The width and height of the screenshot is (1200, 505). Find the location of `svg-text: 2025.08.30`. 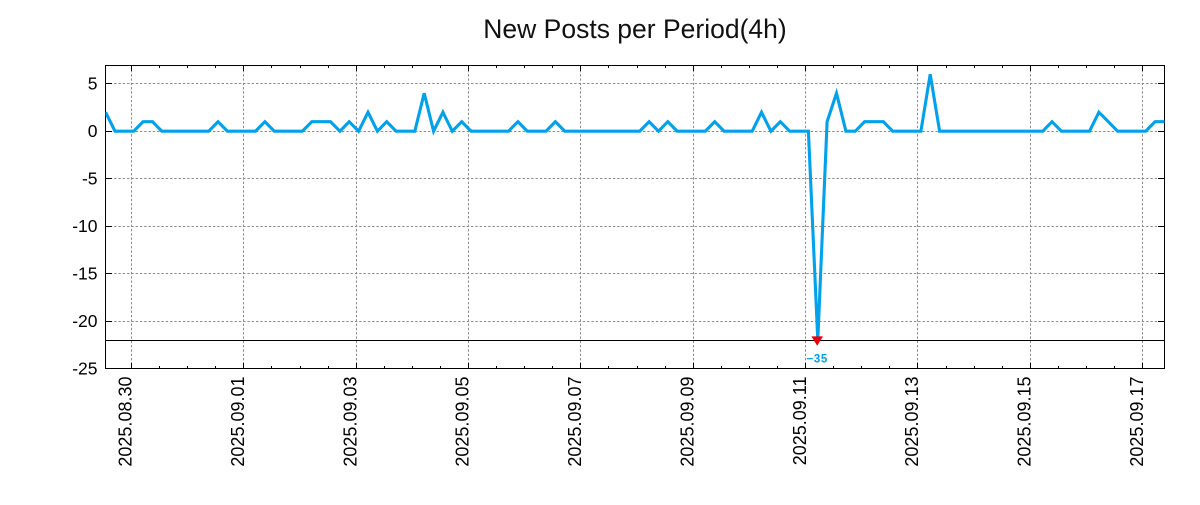

svg-text: 2025.08.30 is located at coordinates (126, 422).